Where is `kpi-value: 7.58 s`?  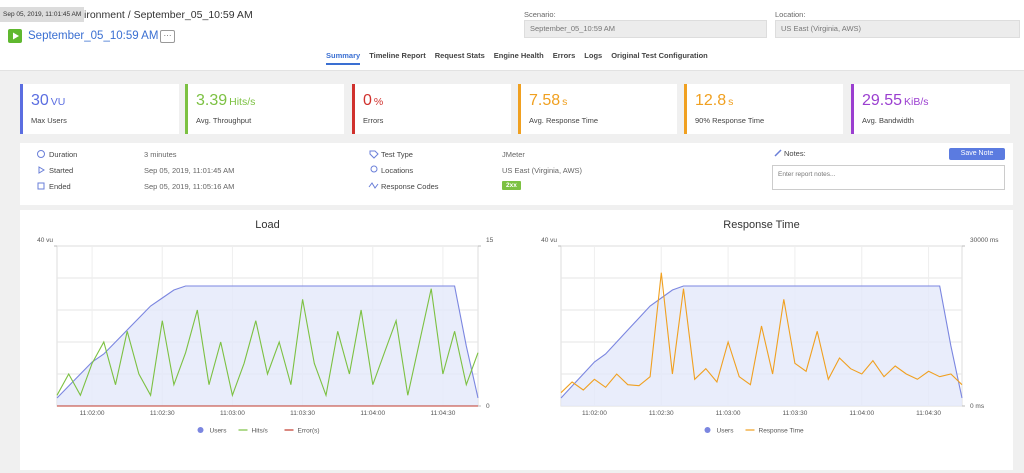
kpi-value: 7.58 s is located at coordinates (548, 101).